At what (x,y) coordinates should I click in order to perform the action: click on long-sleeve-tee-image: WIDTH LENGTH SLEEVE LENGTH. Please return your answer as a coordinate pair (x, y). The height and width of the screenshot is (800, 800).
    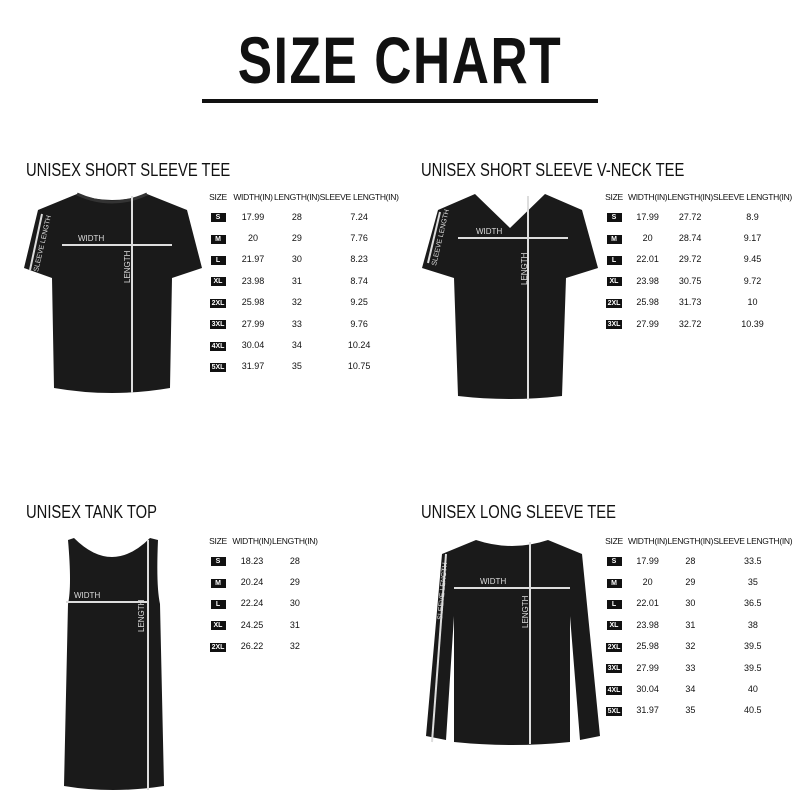
    Looking at the image, I should click on (513, 642).